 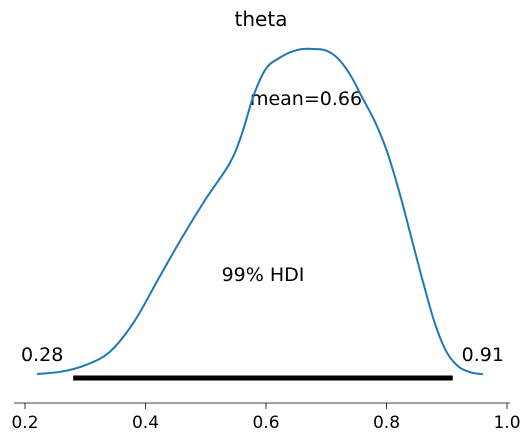 I want to click on hdi-annotation: 99% HDI, so click(x=263, y=275).